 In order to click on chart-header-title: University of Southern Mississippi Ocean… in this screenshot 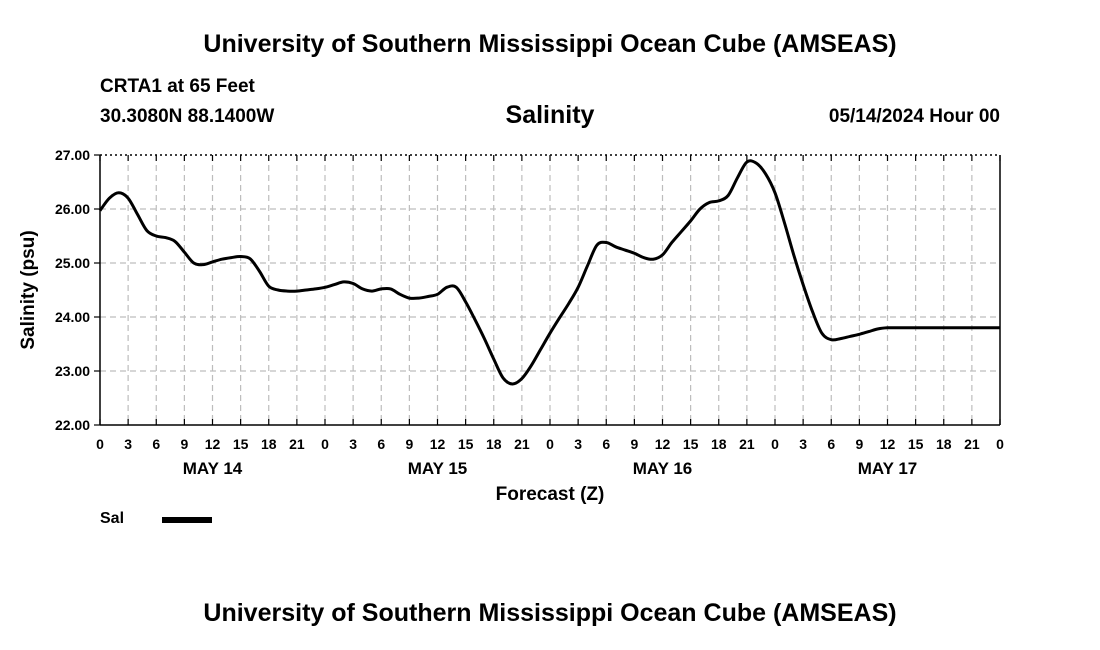, I will do `click(550, 44)`.